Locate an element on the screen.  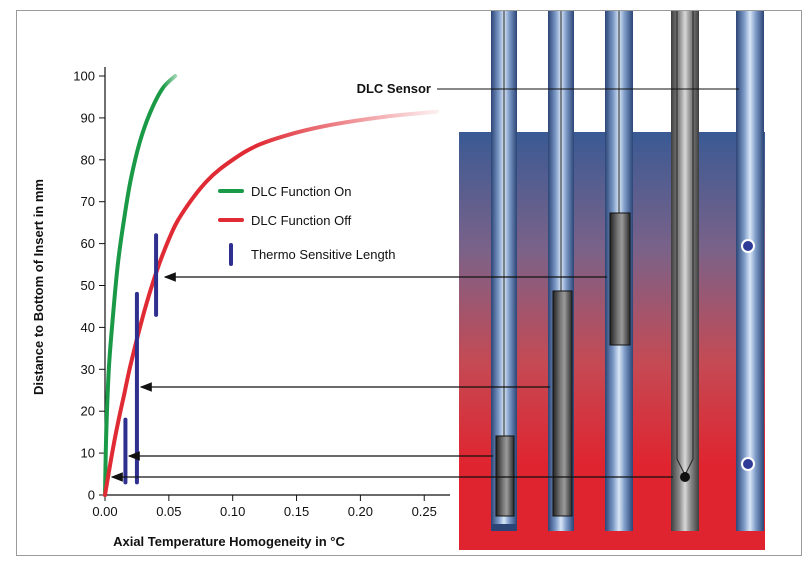
y-axis-label: Distance to Bottom of Insert in mm is located at coordinates (38, 287).